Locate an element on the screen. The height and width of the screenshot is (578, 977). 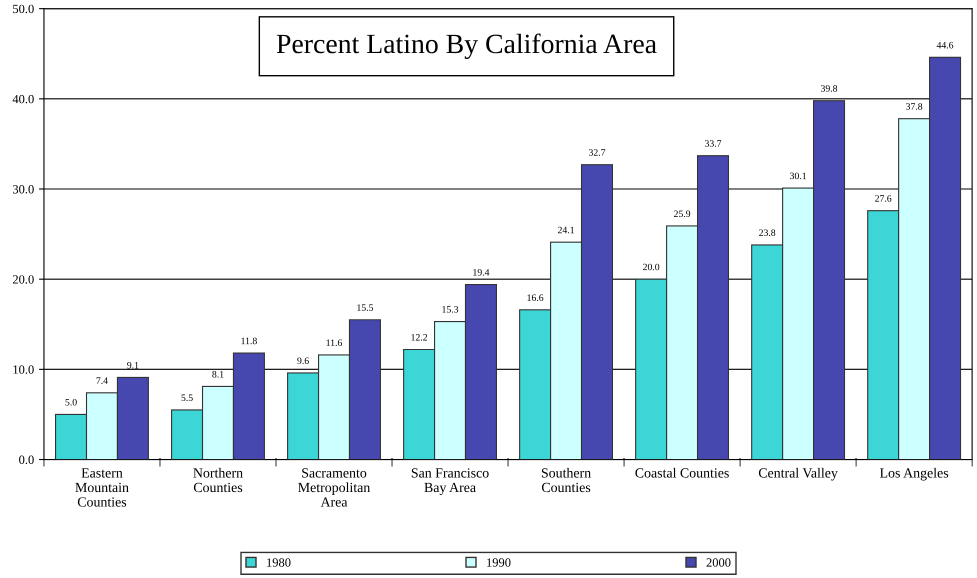
data-label: 24.1 is located at coordinates (566, 230).